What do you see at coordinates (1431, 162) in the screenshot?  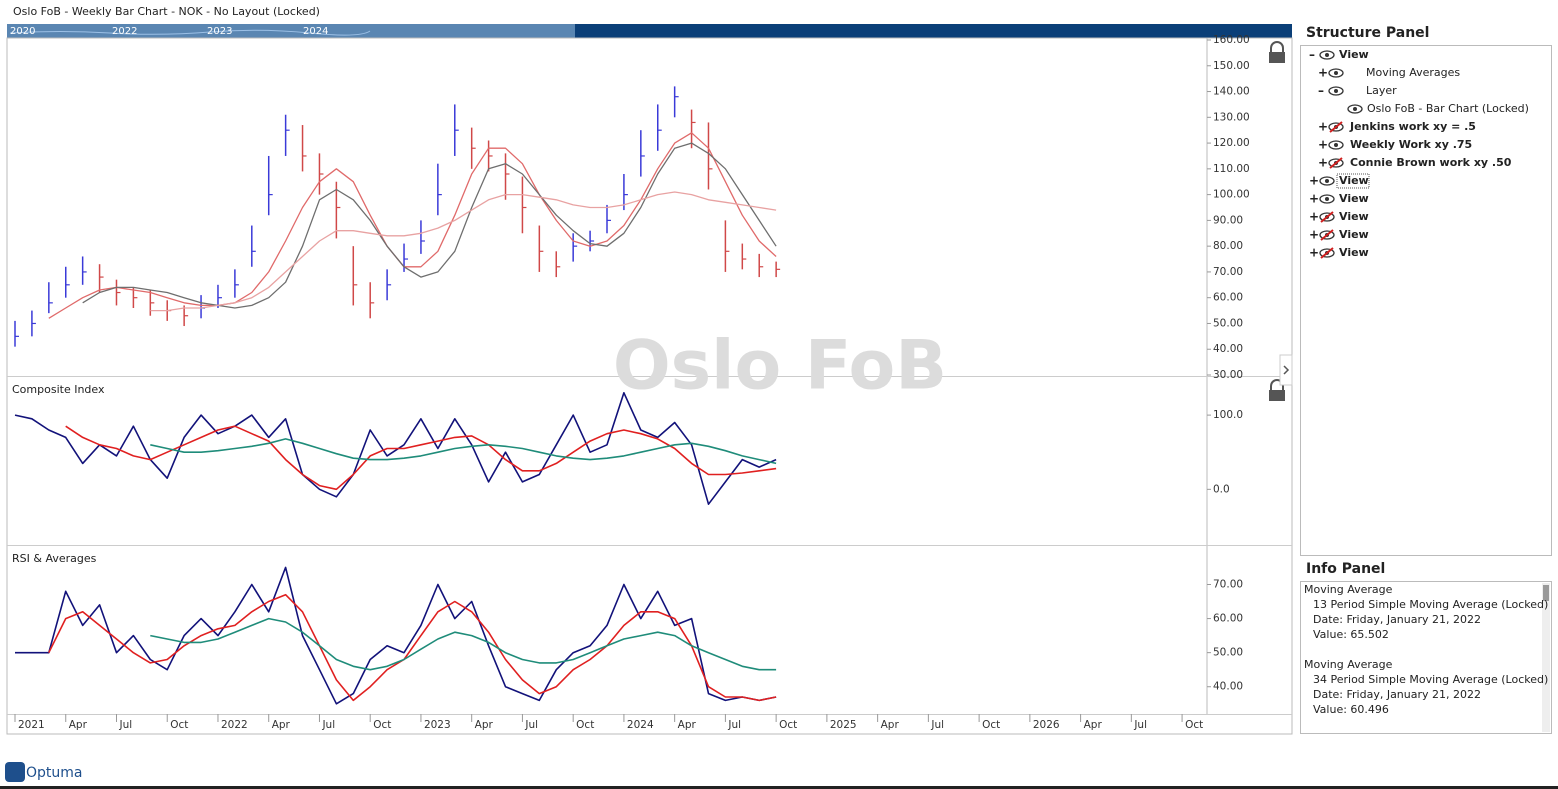 I see `tree-label: Connie Brown work xy .50` at bounding box center [1431, 162].